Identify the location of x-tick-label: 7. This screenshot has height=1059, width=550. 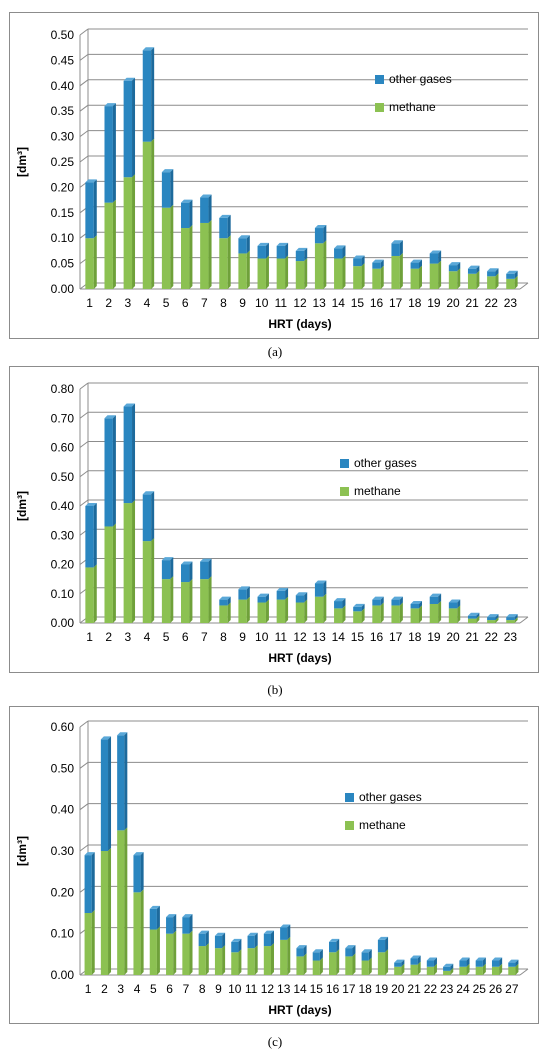
(204, 303).